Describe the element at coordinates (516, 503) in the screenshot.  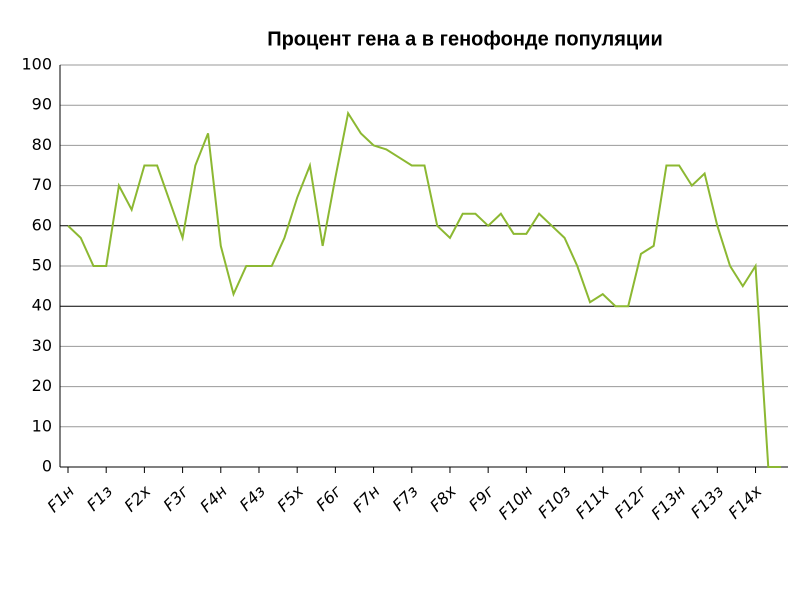
I see `x-tick-label: F10н` at that location.